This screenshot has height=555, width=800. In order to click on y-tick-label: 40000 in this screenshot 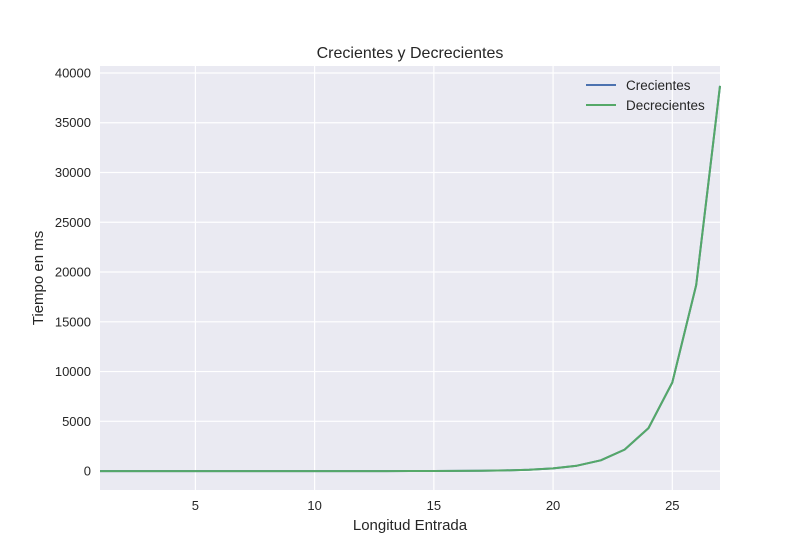, I will do `click(73, 72)`.